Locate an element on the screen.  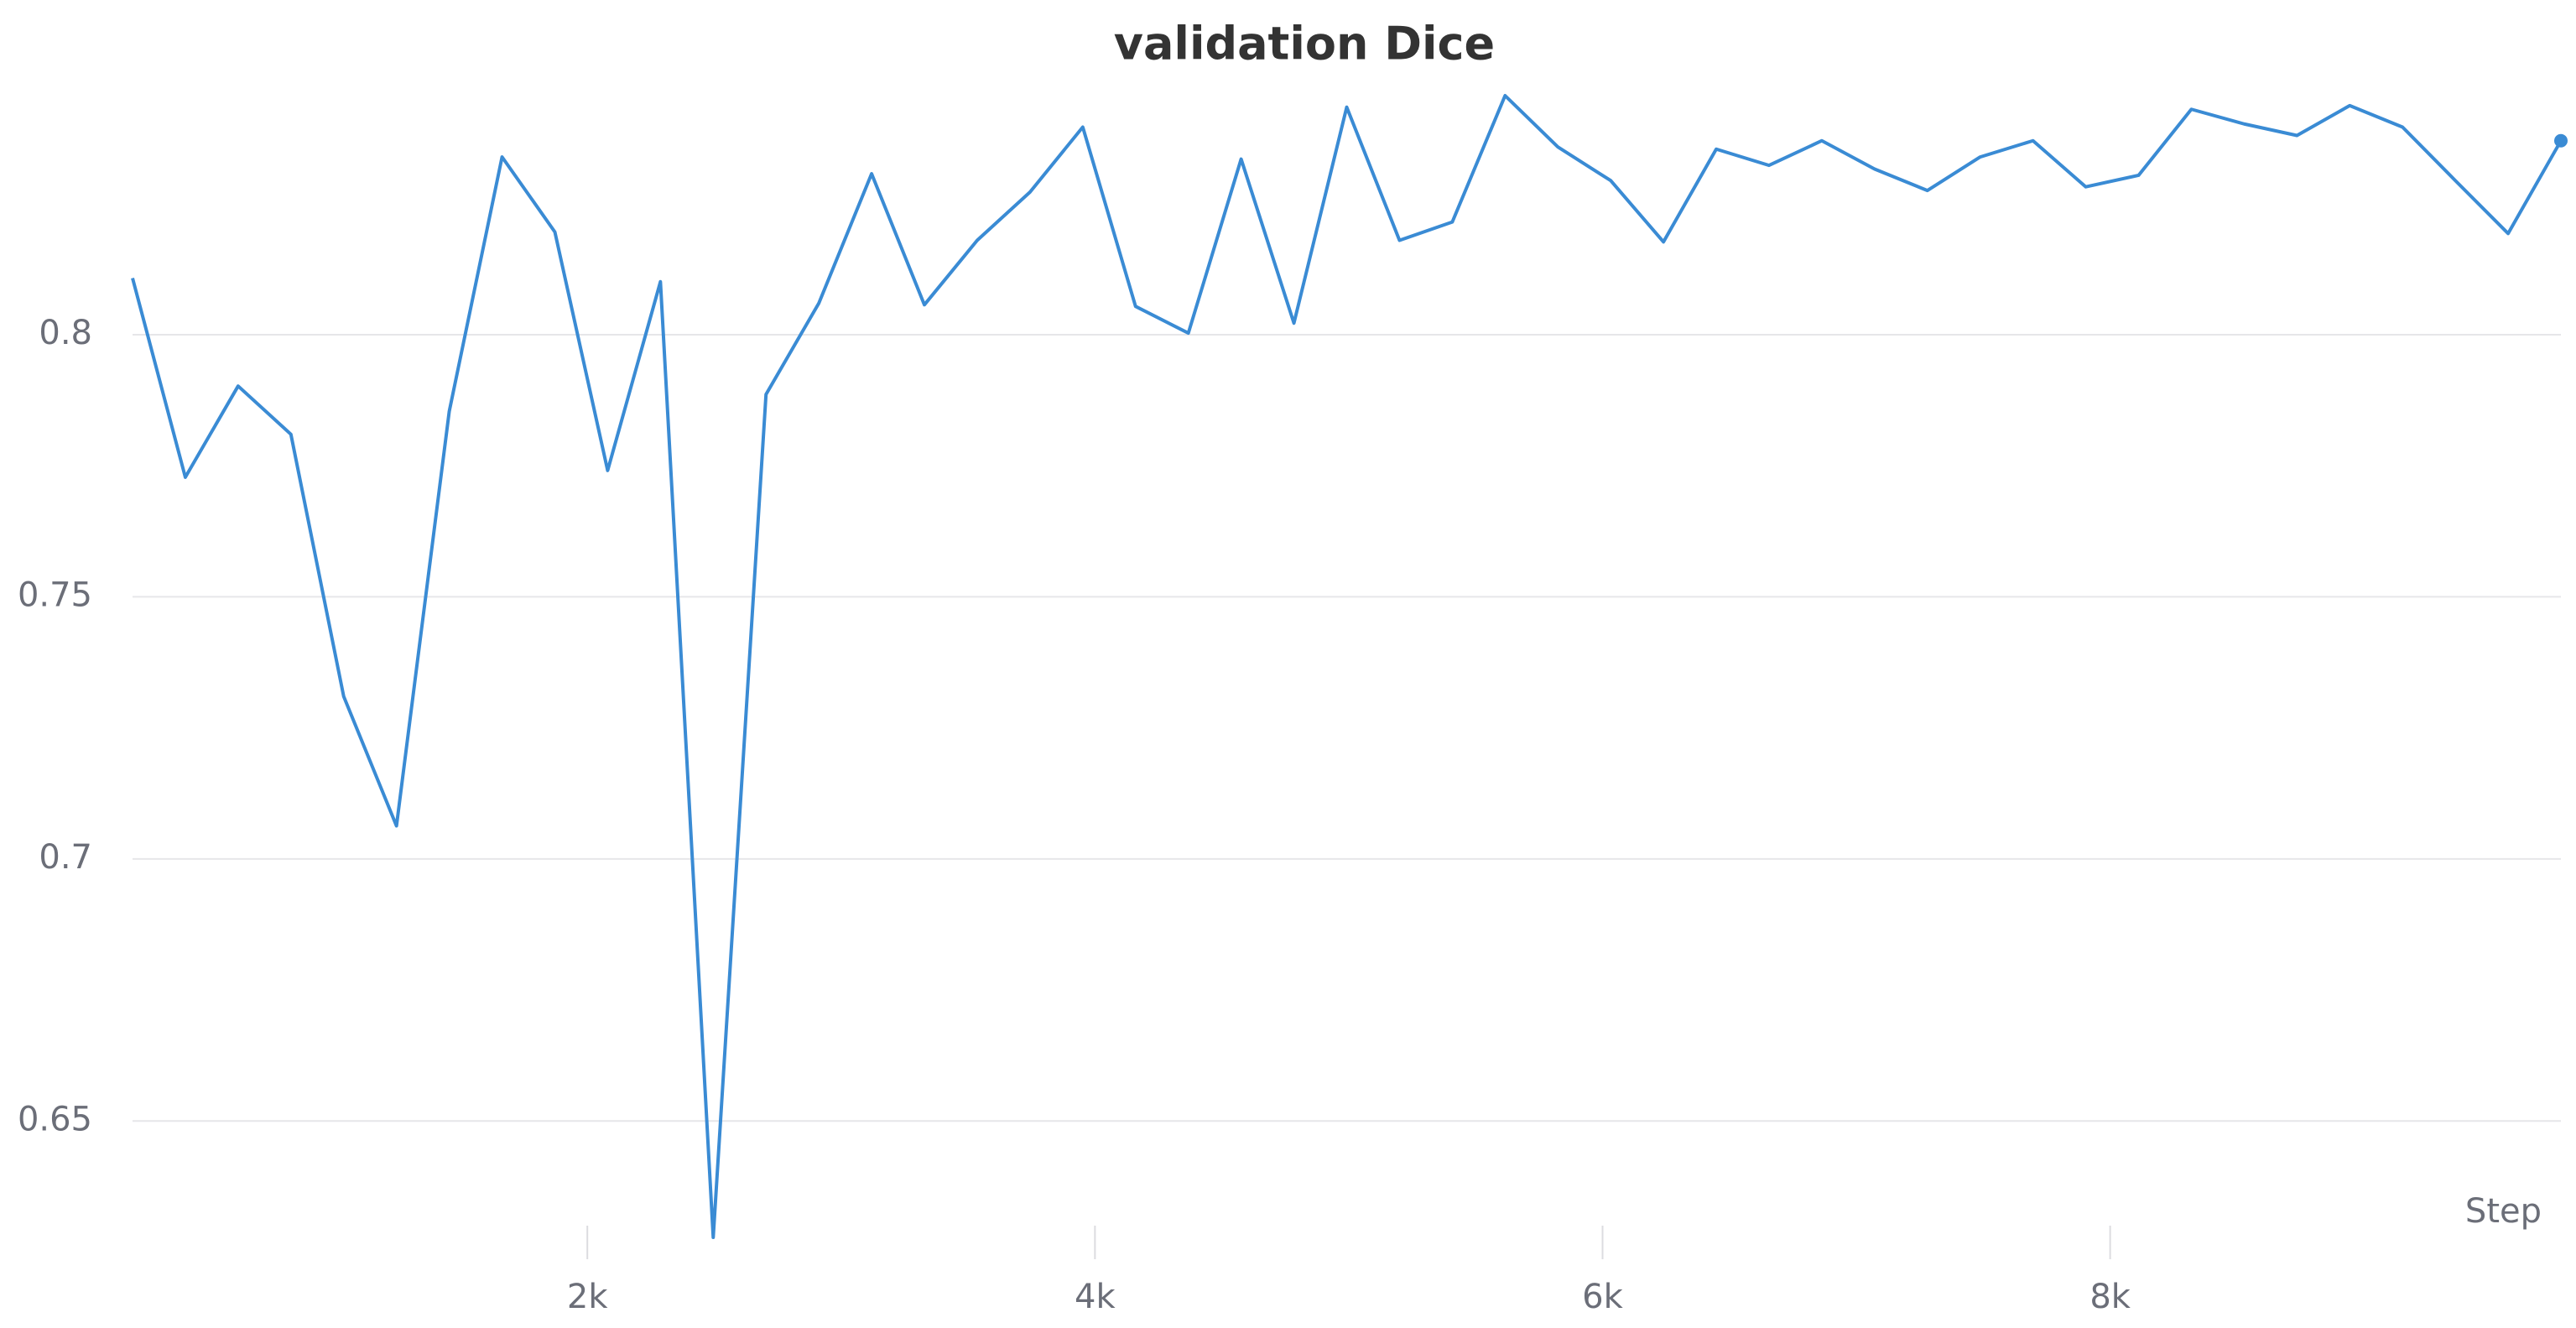
chart-title: validation Dice is located at coordinates (1304, 44).